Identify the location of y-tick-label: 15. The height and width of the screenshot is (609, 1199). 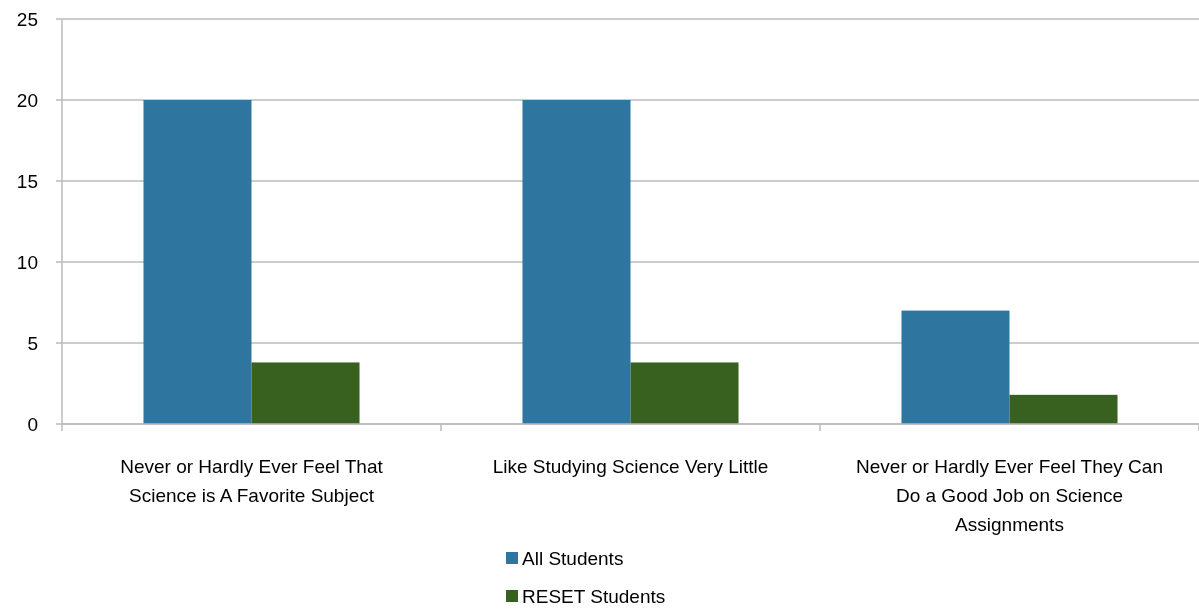
(27, 181).